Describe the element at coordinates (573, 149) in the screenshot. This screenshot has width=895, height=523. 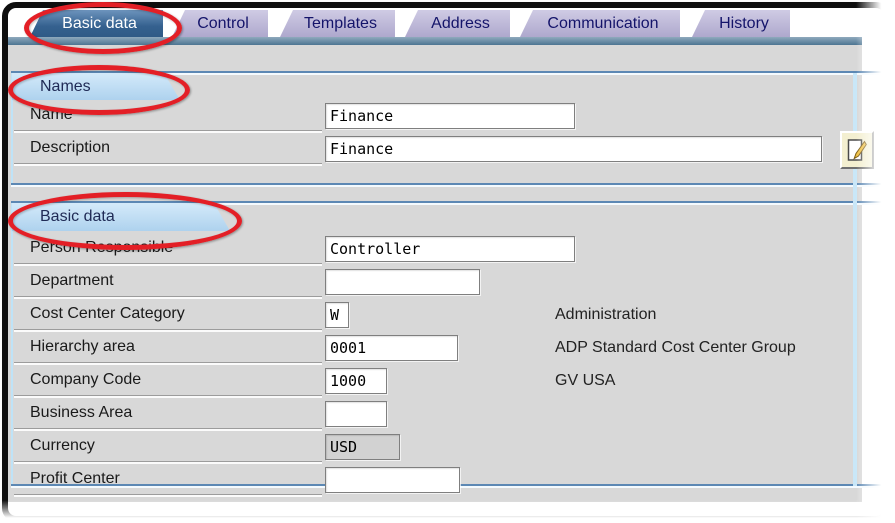
I see `description-input` at that location.